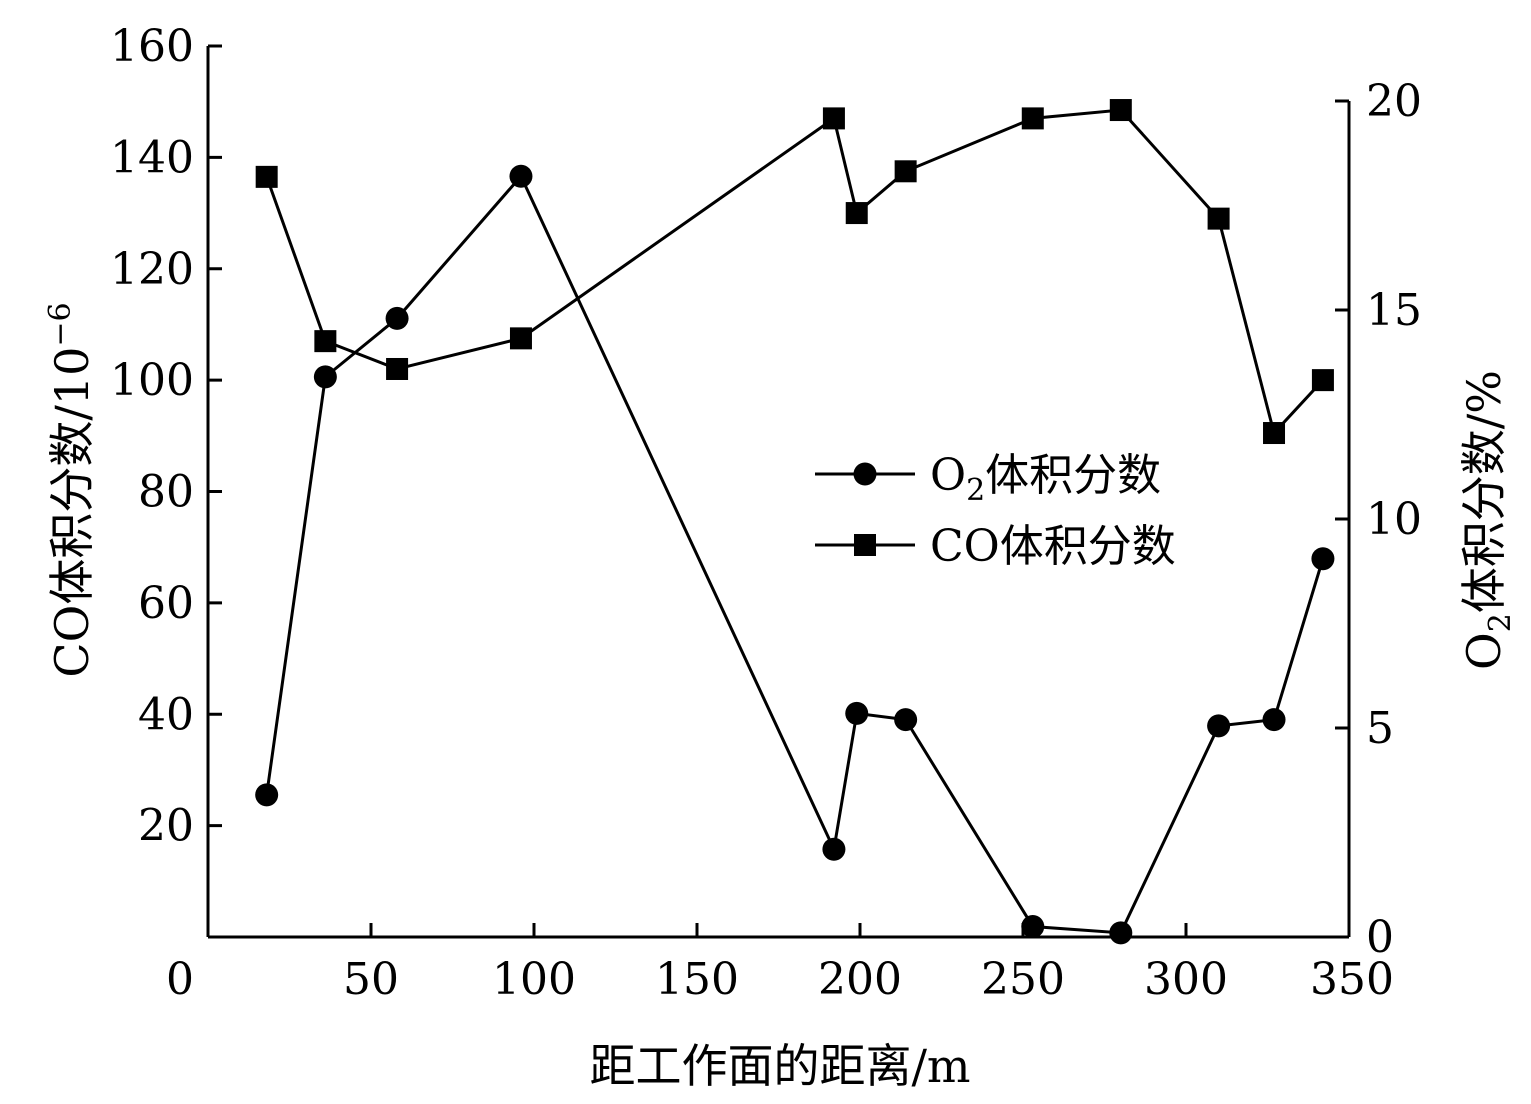 The image size is (1531, 1104). Describe the element at coordinates (1186, 979) in the screenshot. I see `x-tick-label: 300` at that location.